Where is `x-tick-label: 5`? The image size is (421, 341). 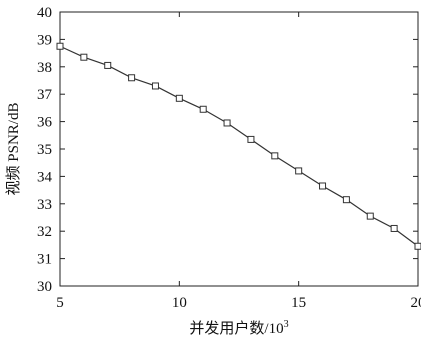 x-tick-label: 5 is located at coordinates (60, 303).